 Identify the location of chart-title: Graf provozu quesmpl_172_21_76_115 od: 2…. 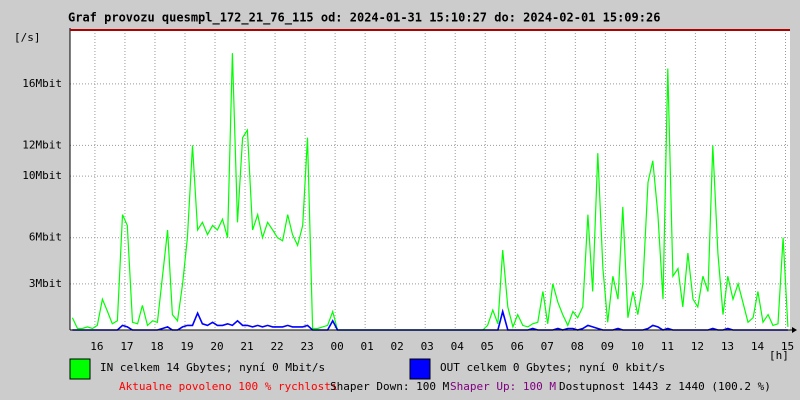
(364, 18).